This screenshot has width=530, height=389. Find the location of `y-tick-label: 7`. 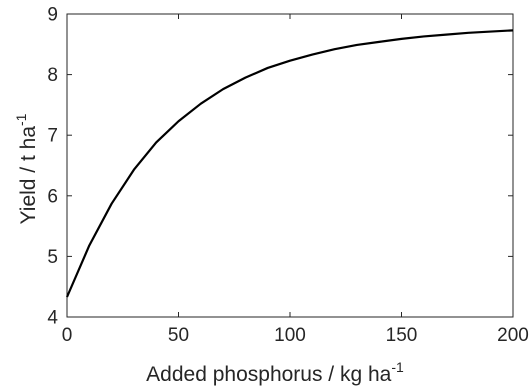

y-tick-label: 7 is located at coordinates (52, 136).